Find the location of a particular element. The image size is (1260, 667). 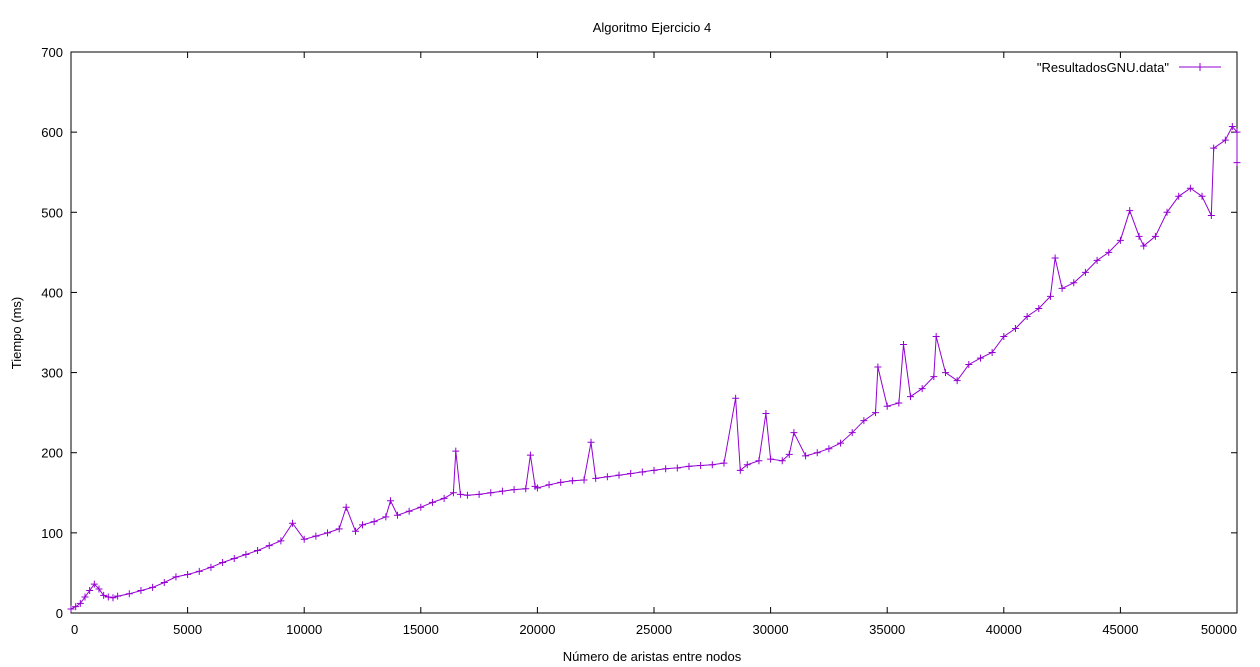

x-tick-label: 5000 is located at coordinates (187, 629).